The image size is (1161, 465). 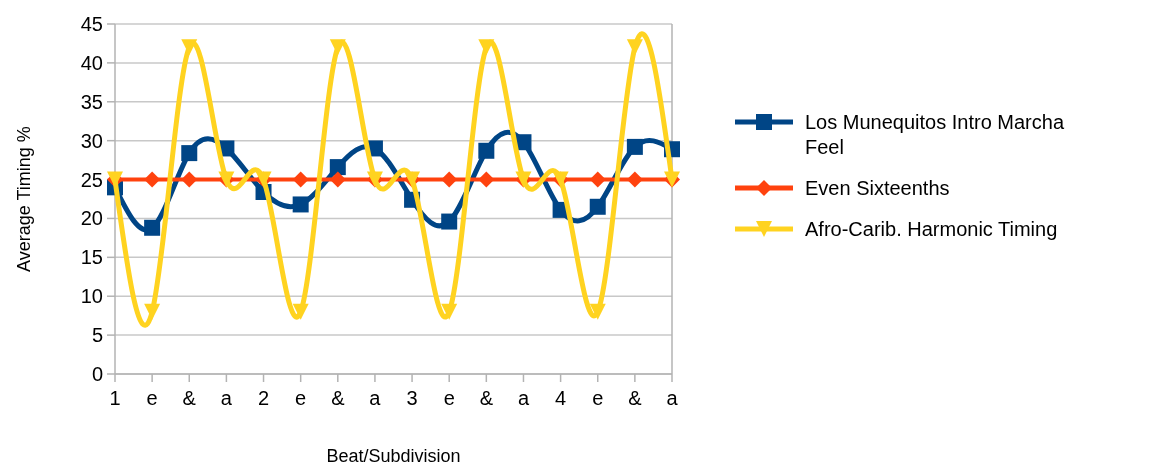 I want to click on y-tick-label: 25, so click(x=91, y=179).